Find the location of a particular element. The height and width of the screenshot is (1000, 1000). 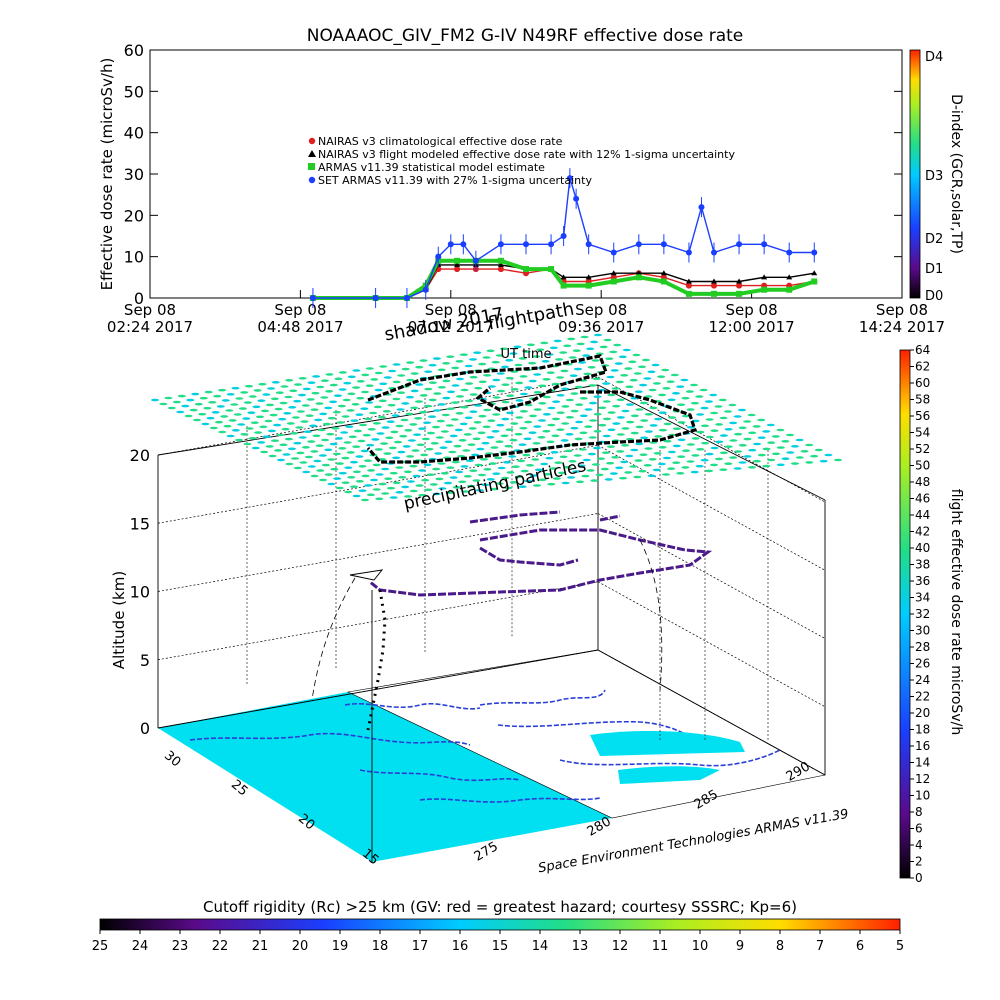

d-index-tick-label: D4 is located at coordinates (934, 57).